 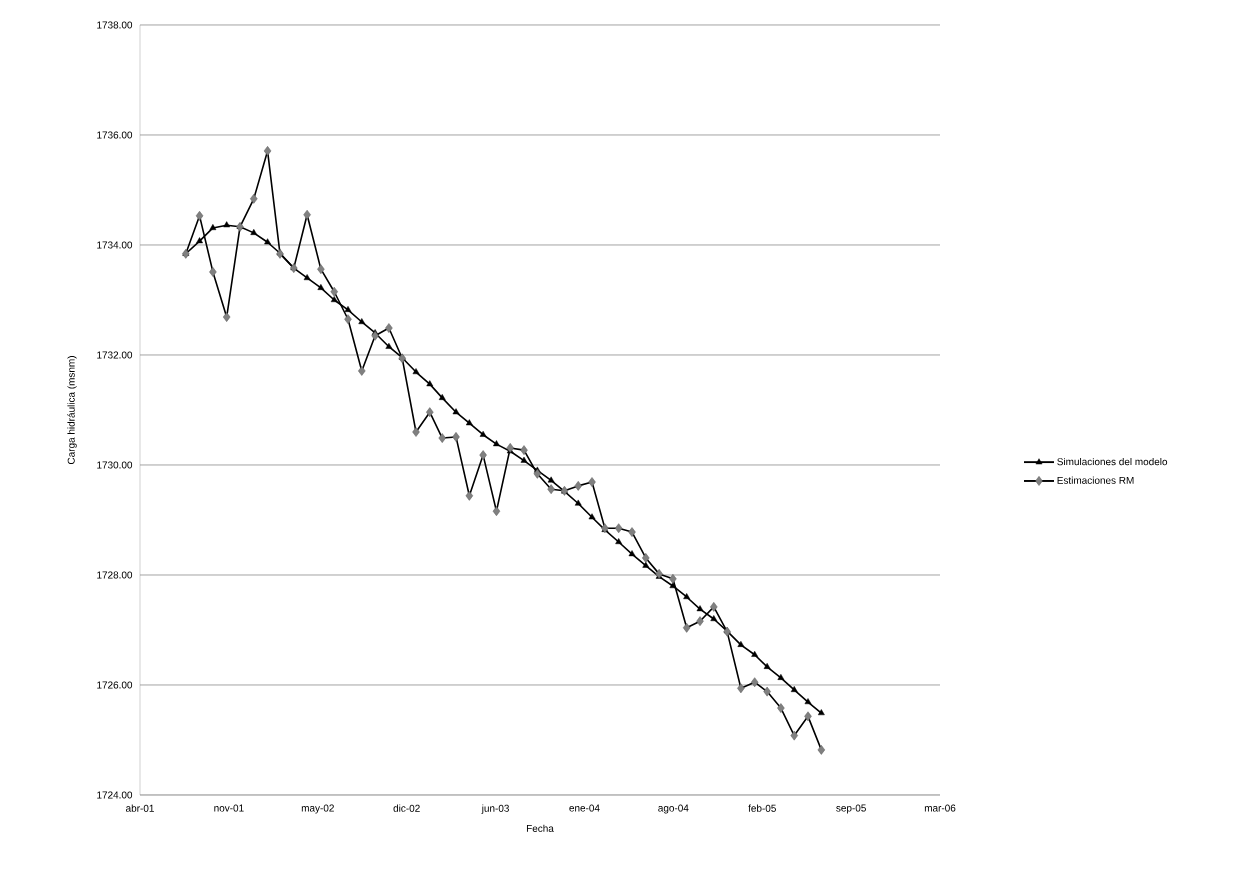 What do you see at coordinates (72, 410) in the screenshot?
I see `y-axis-title: Carga hidráulica (msnm)` at bounding box center [72, 410].